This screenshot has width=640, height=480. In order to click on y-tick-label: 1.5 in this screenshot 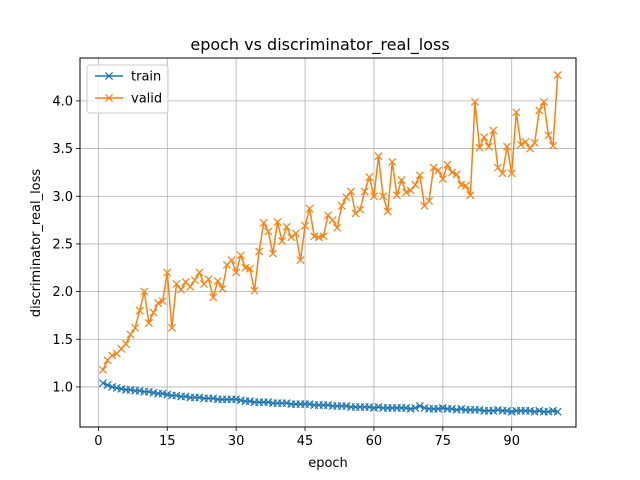, I will do `click(62, 340)`.